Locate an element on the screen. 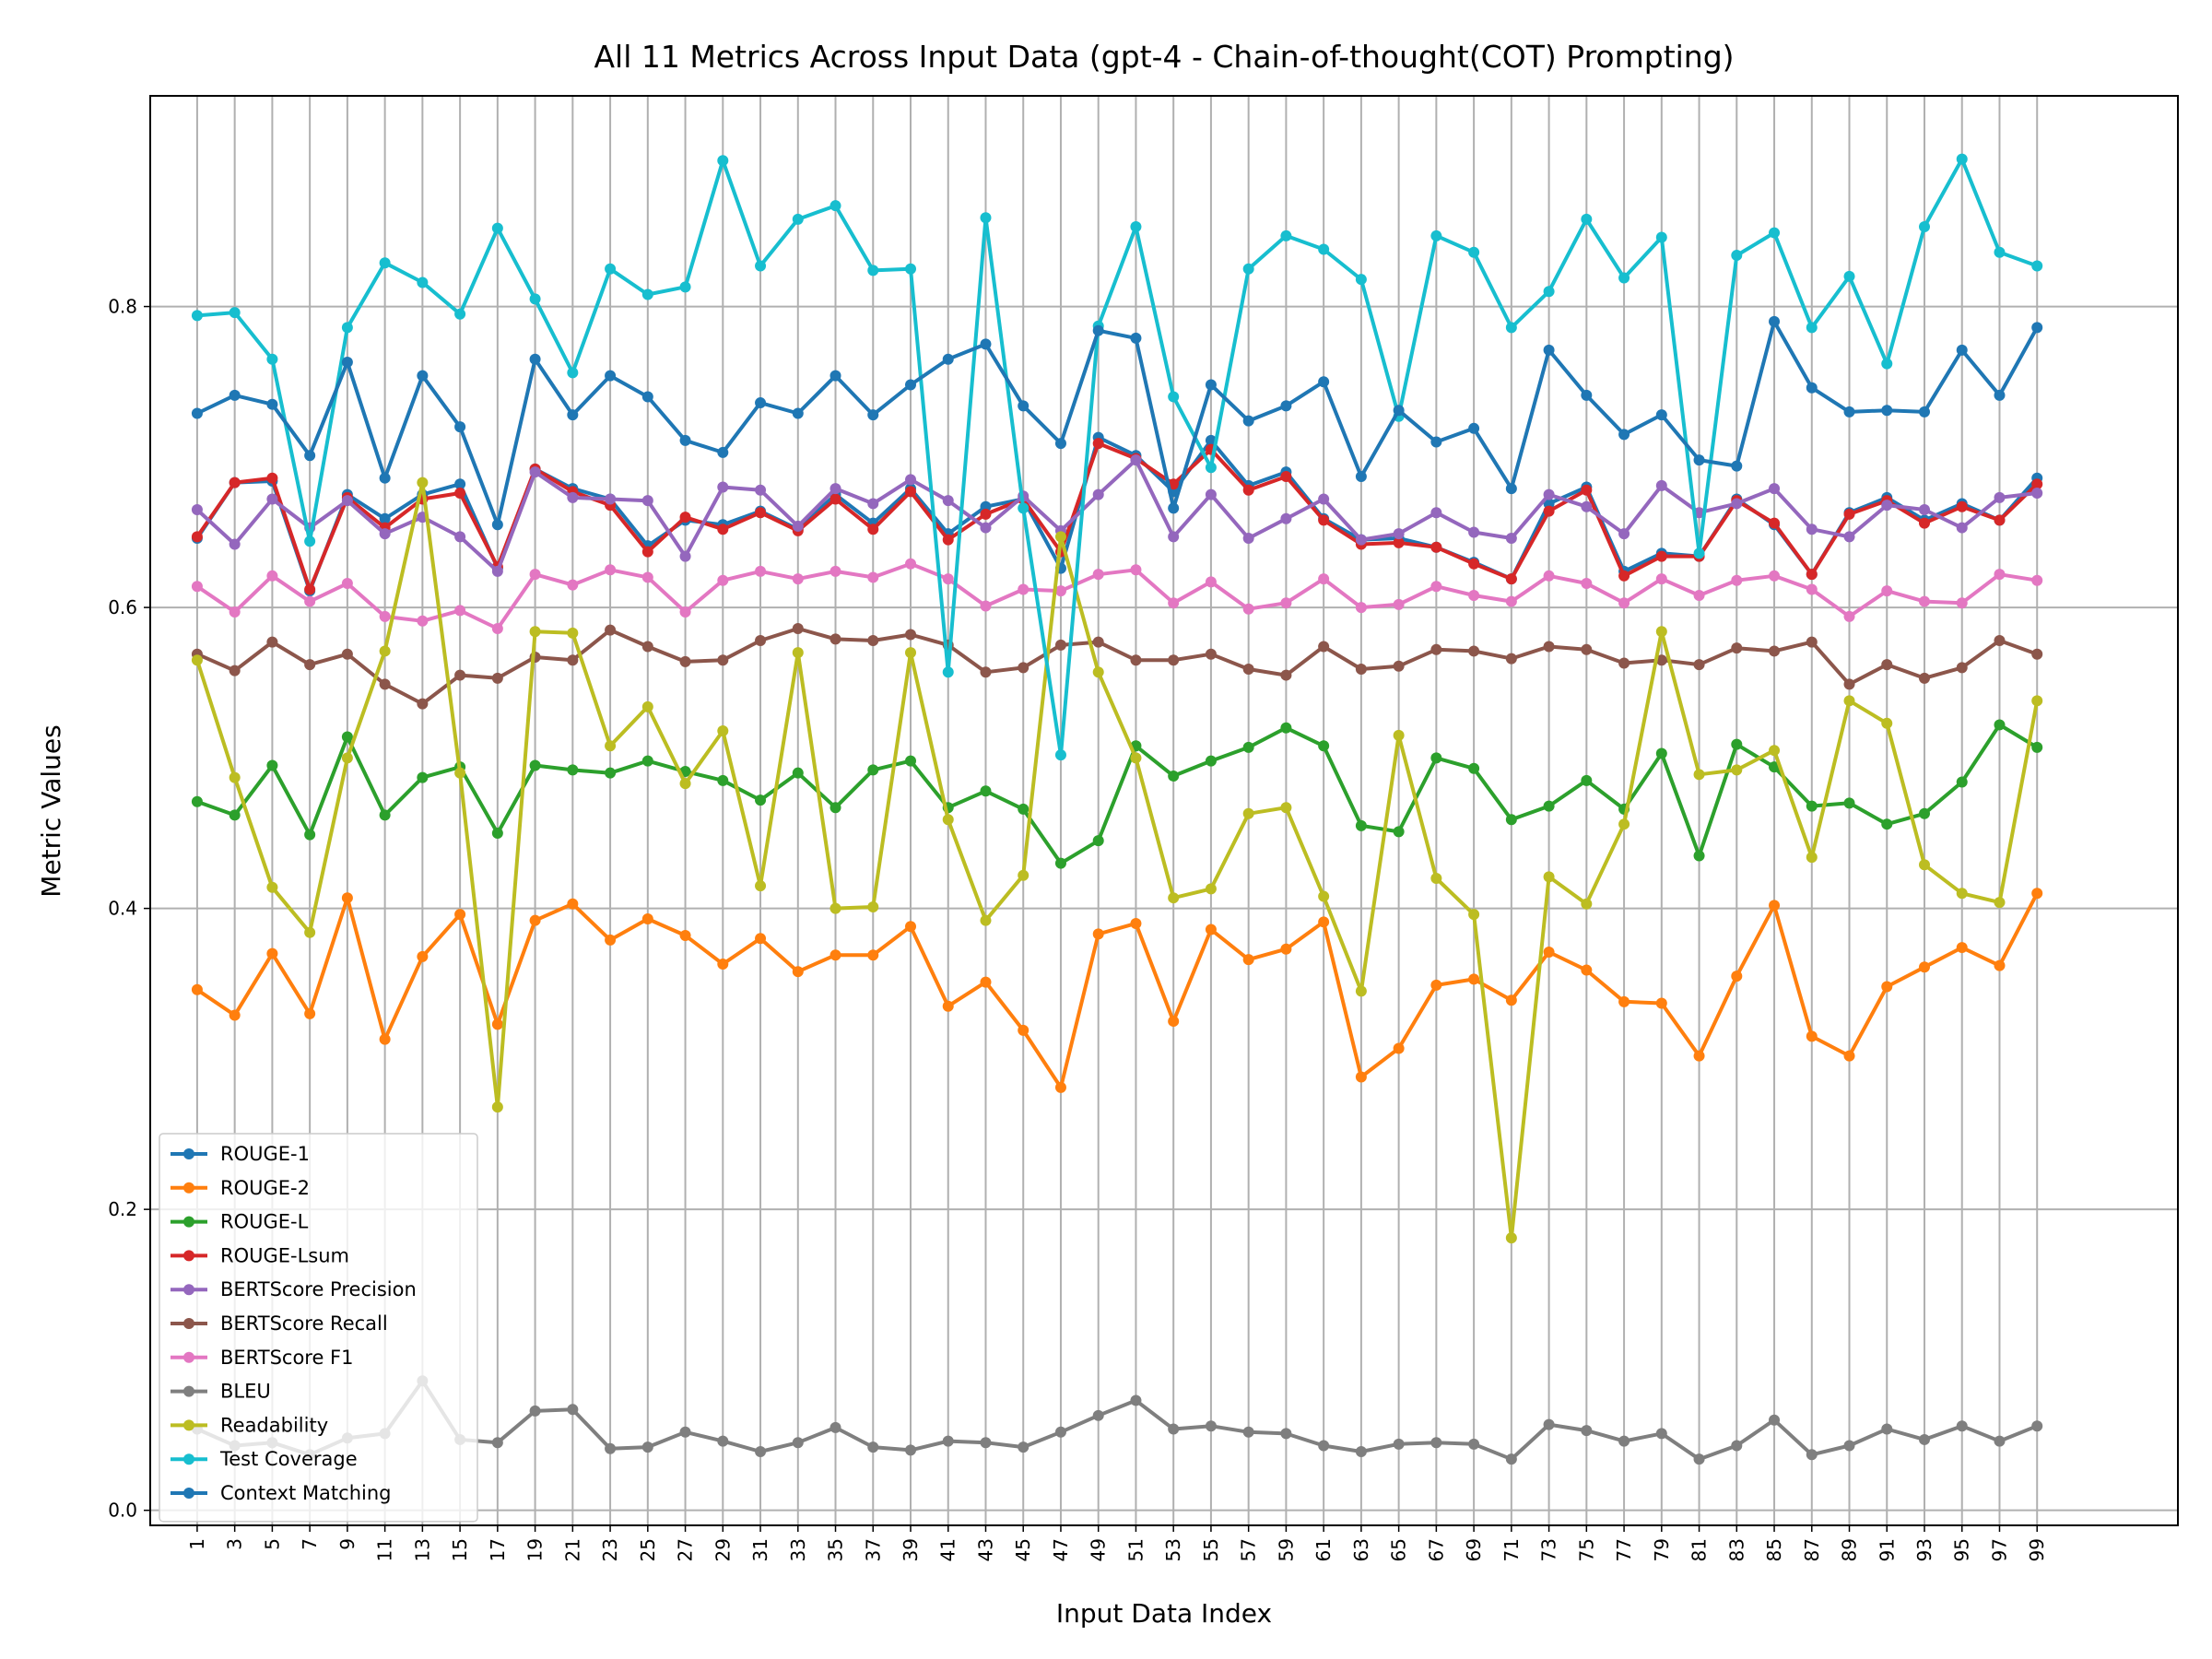 The height and width of the screenshot is (1659, 2212). legend-label: ROUGE-L is located at coordinates (264, 1222).